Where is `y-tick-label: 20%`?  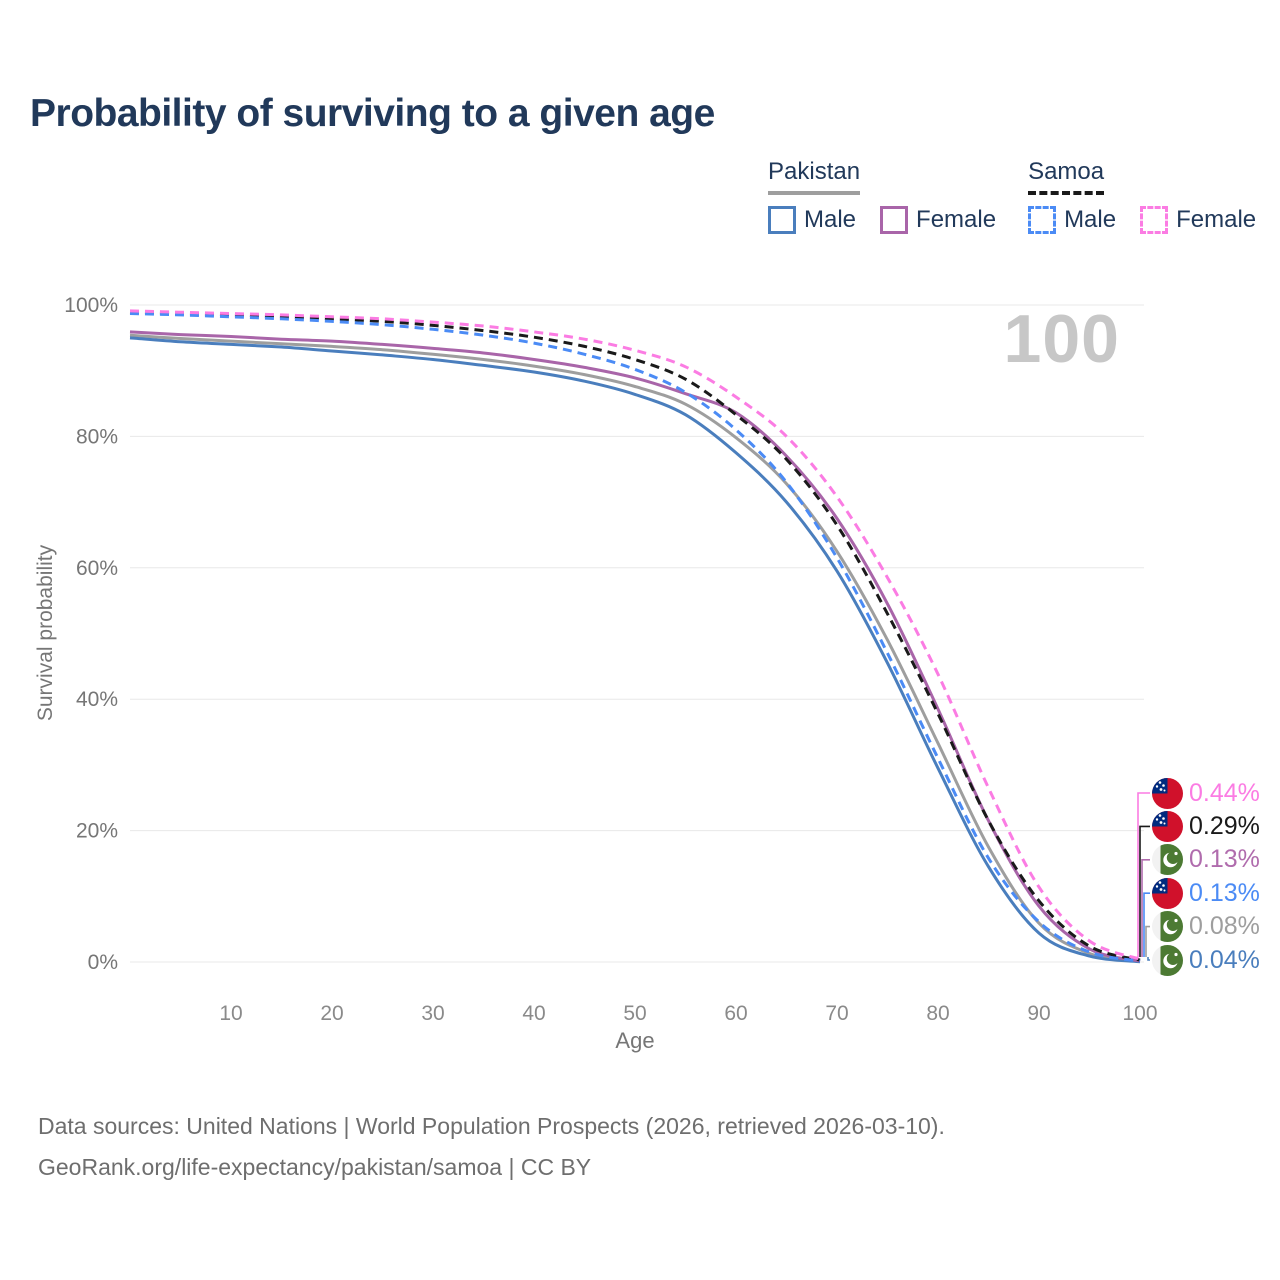 y-tick-label: 20% is located at coordinates (97, 831).